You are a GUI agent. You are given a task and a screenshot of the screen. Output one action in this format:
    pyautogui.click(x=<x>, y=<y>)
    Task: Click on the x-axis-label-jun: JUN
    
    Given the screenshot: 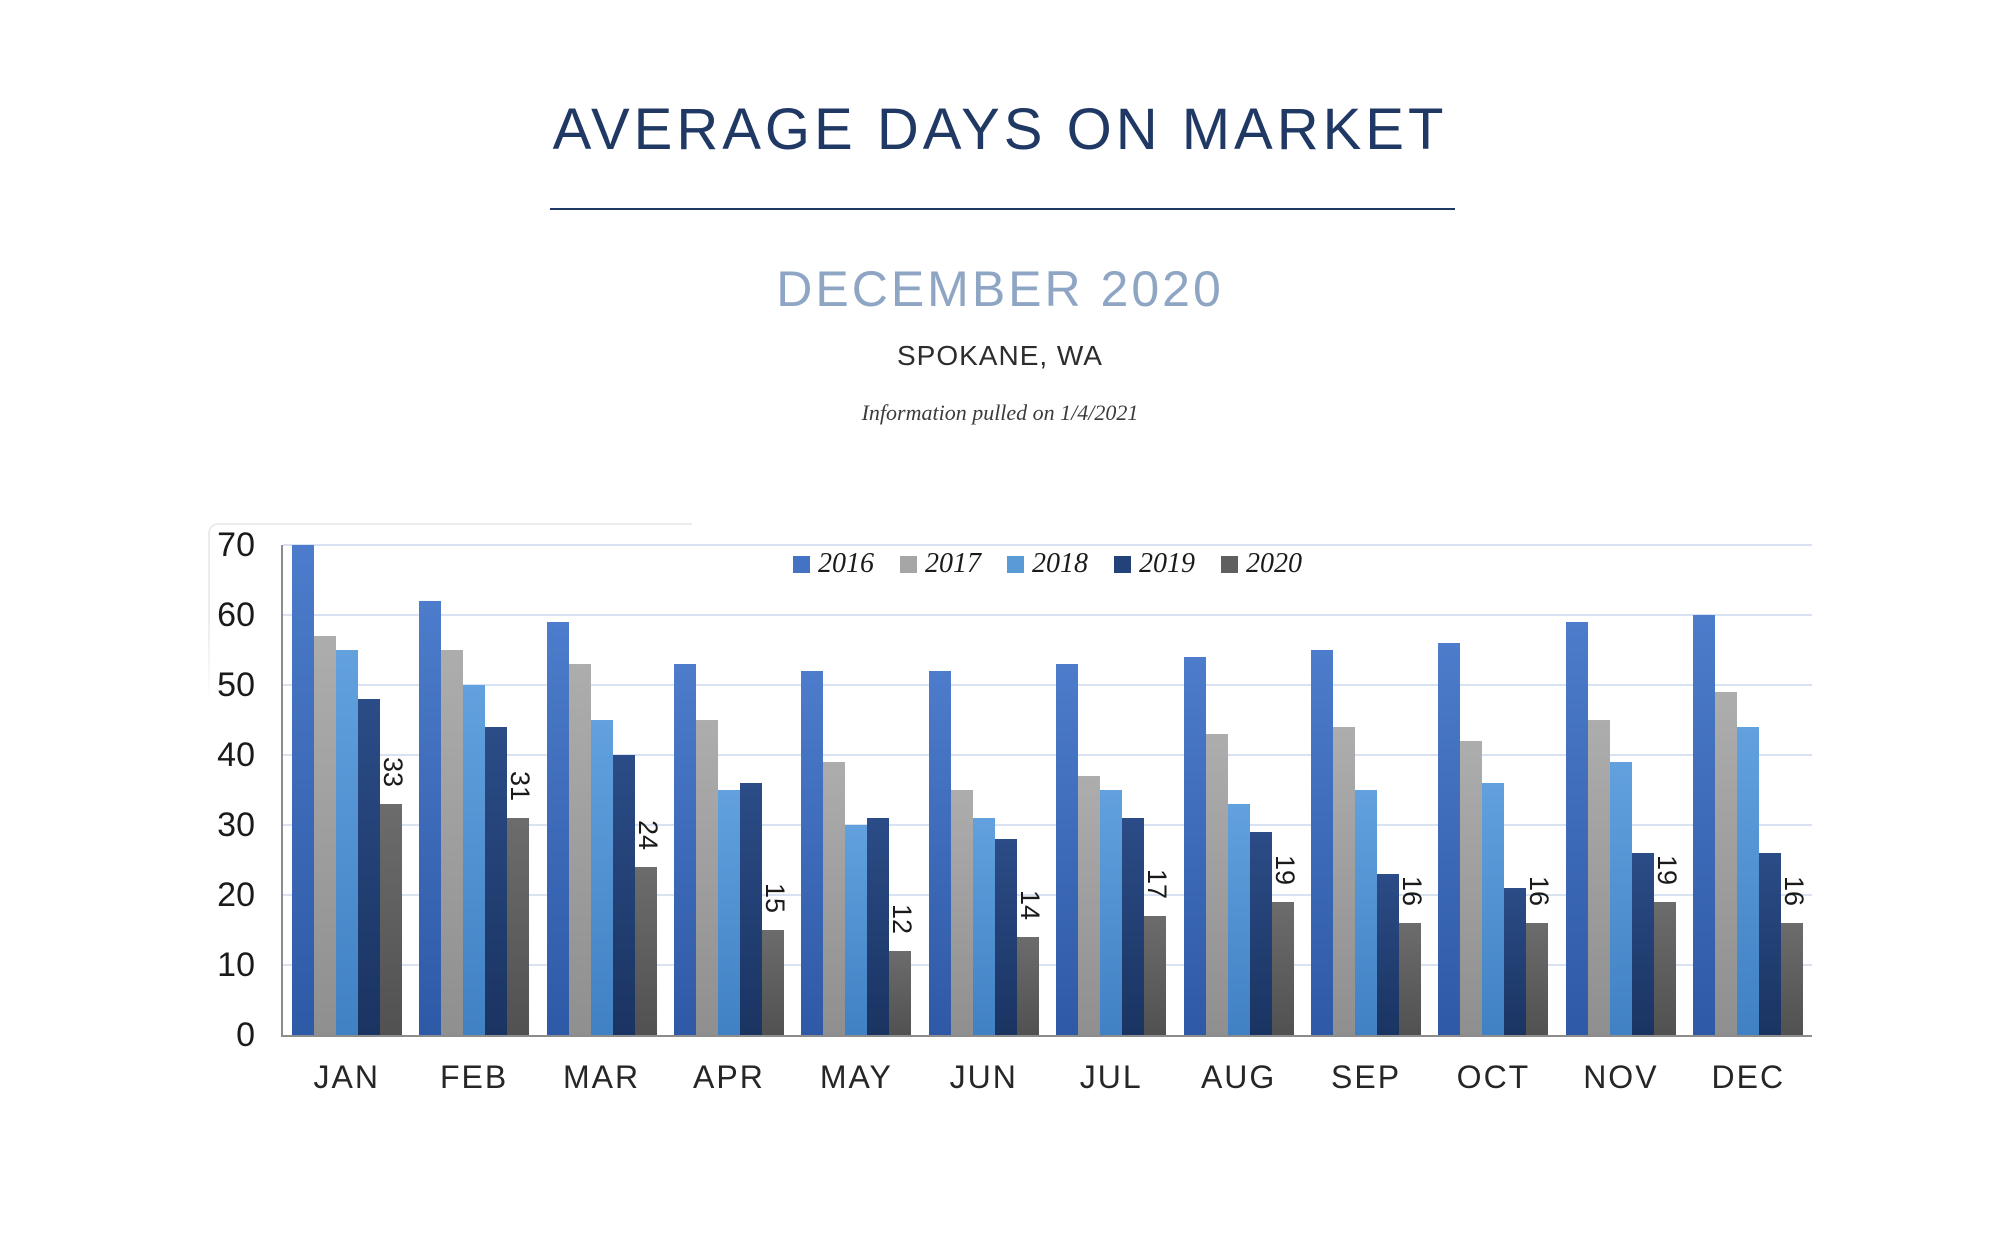 What is the action you would take?
    pyautogui.click(x=983, y=1077)
    